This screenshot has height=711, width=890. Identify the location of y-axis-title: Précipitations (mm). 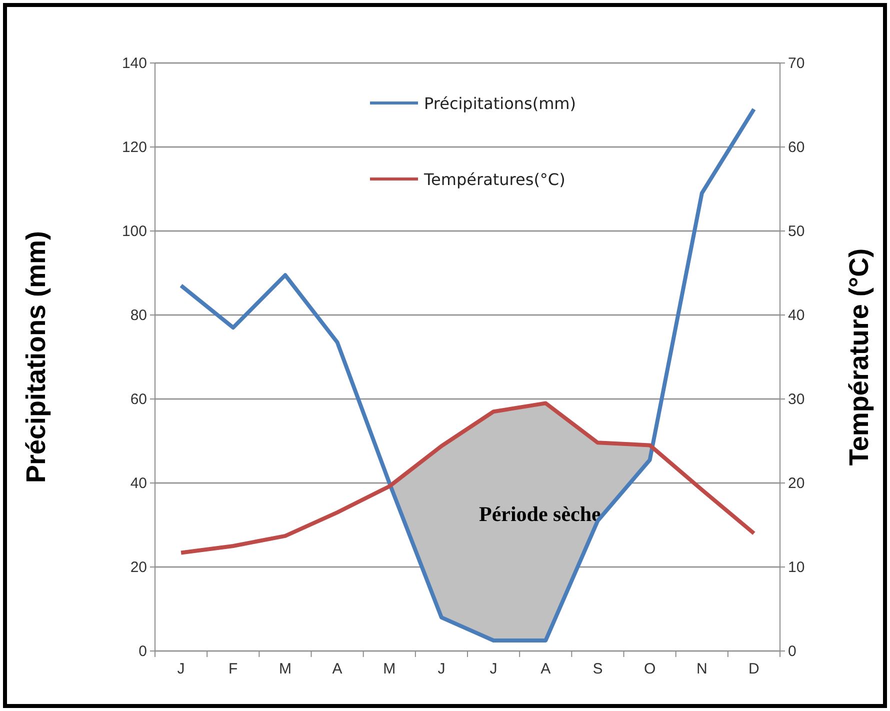
(36, 357).